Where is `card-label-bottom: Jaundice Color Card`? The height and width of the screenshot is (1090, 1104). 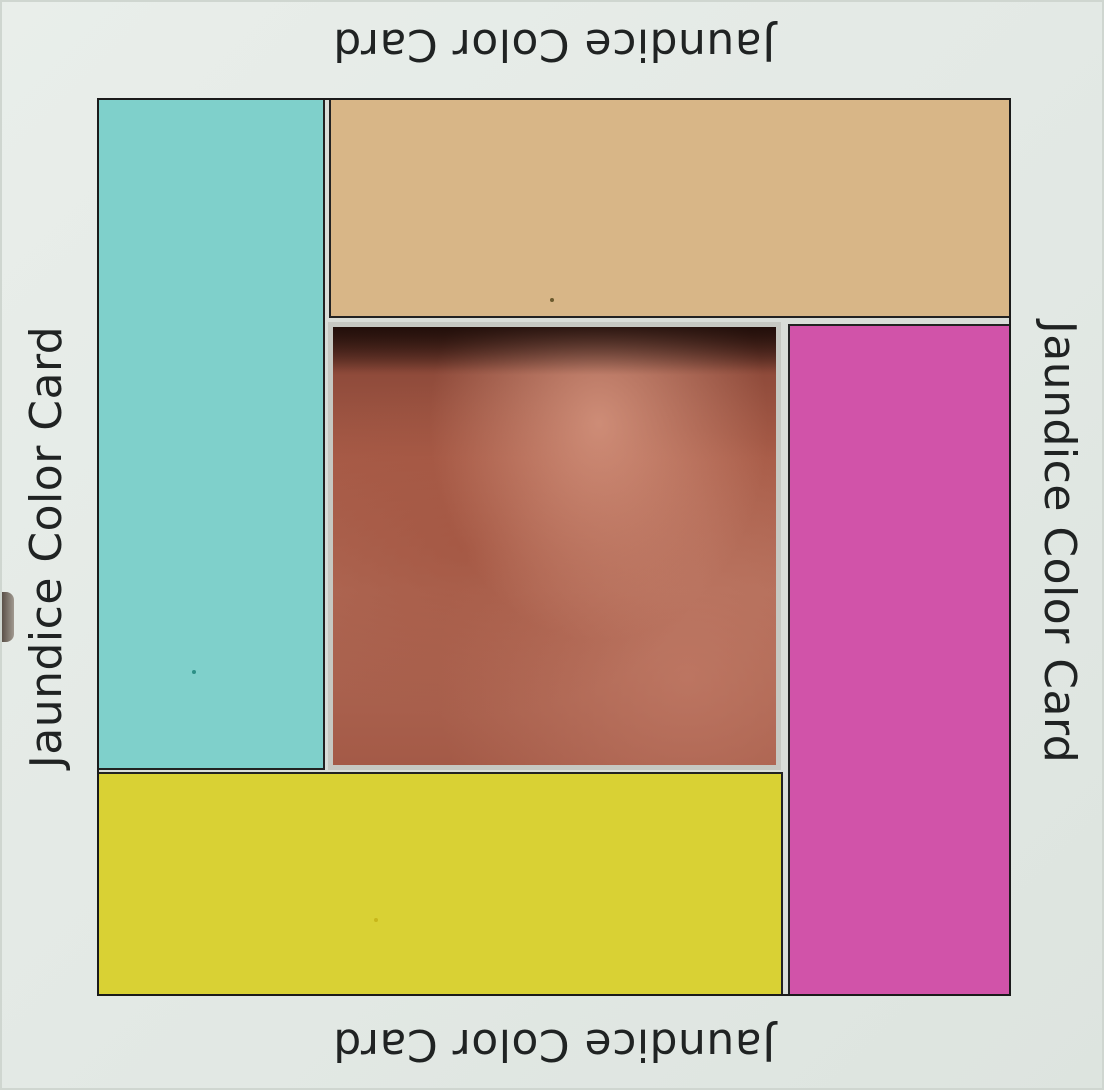
card-label-bottom: Jaundice Color Card is located at coordinates (554, 1044).